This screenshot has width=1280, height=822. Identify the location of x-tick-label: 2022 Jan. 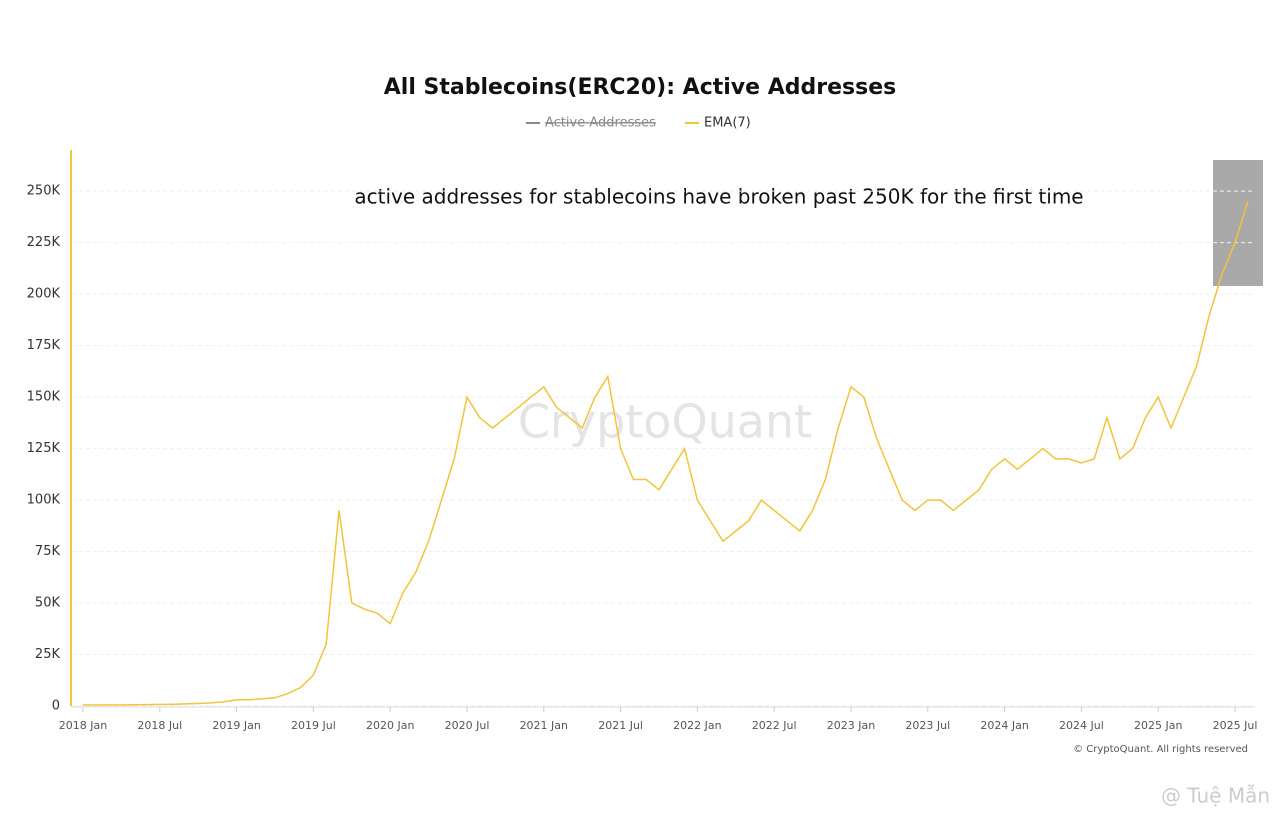
(697, 725).